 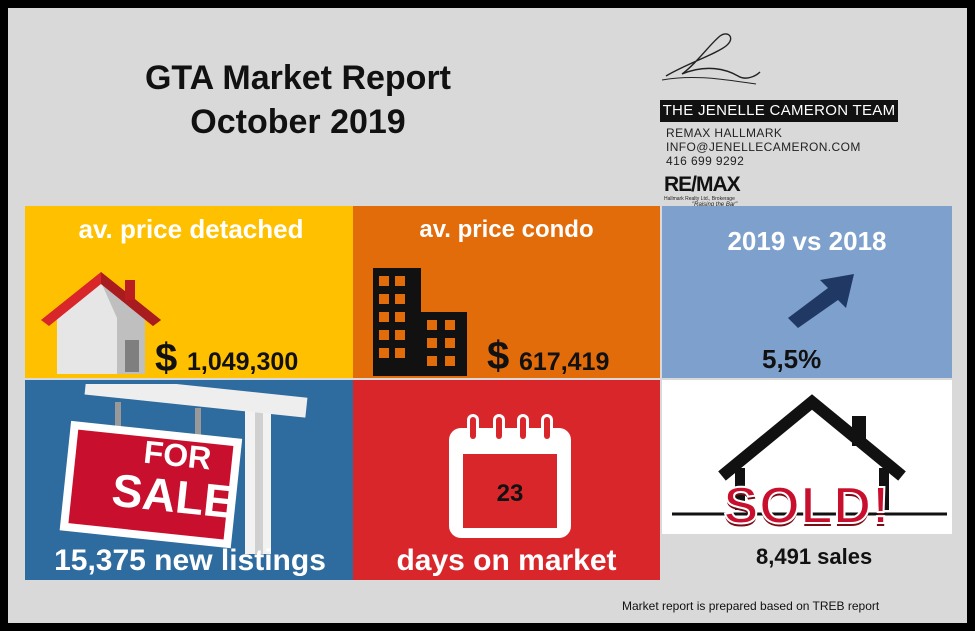 What do you see at coordinates (699, 199) in the screenshot?
I see `logo-subtext: Hallmark Realty Ltd., Brokerage` at bounding box center [699, 199].